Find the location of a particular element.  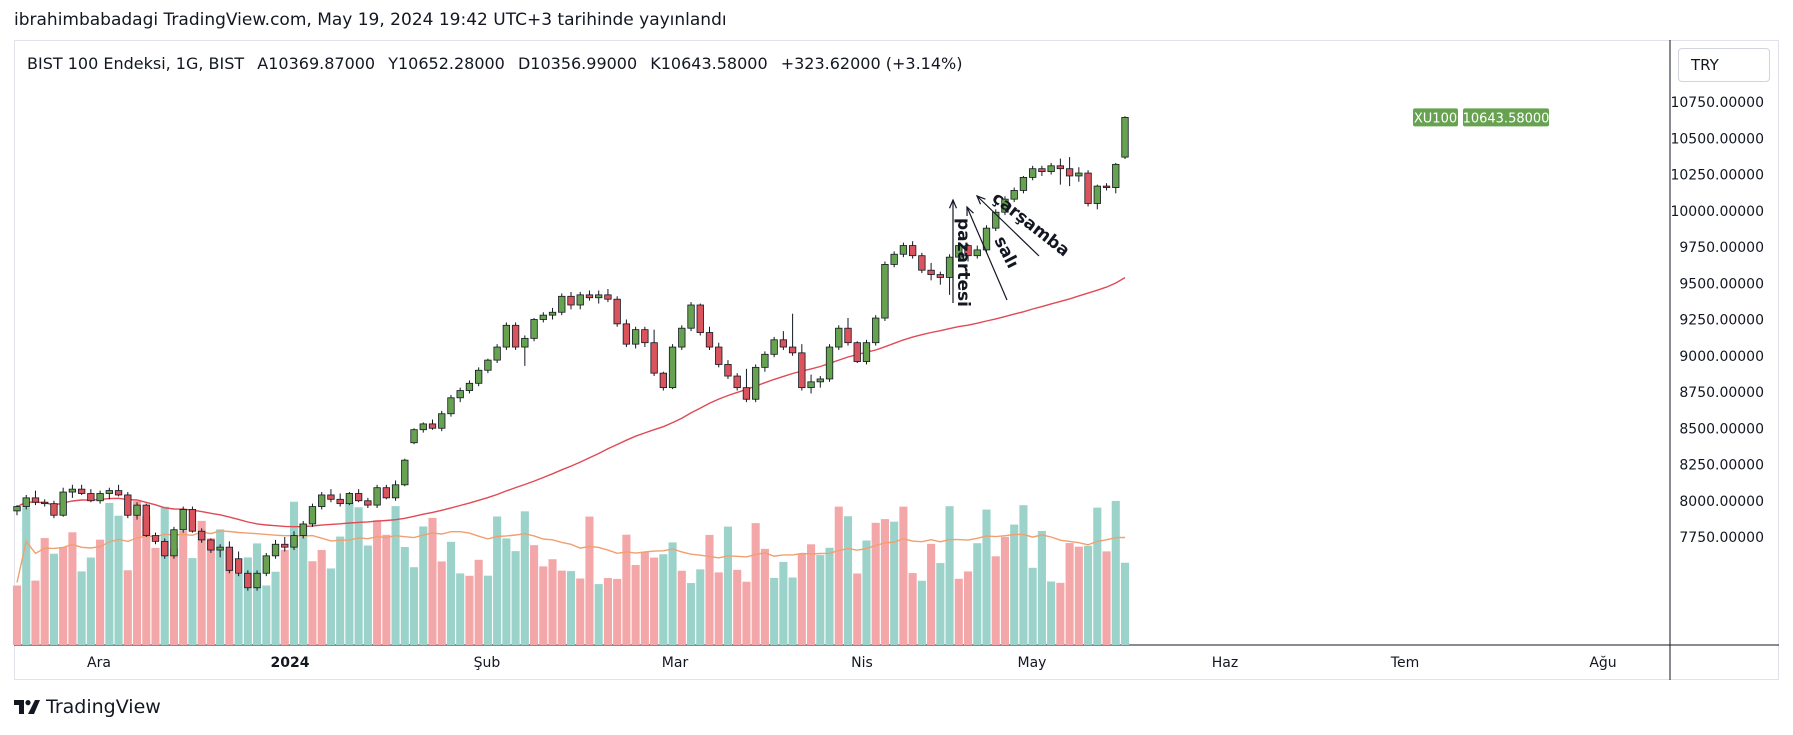

y-tick-label: 8000.00000 is located at coordinates (1721, 502).